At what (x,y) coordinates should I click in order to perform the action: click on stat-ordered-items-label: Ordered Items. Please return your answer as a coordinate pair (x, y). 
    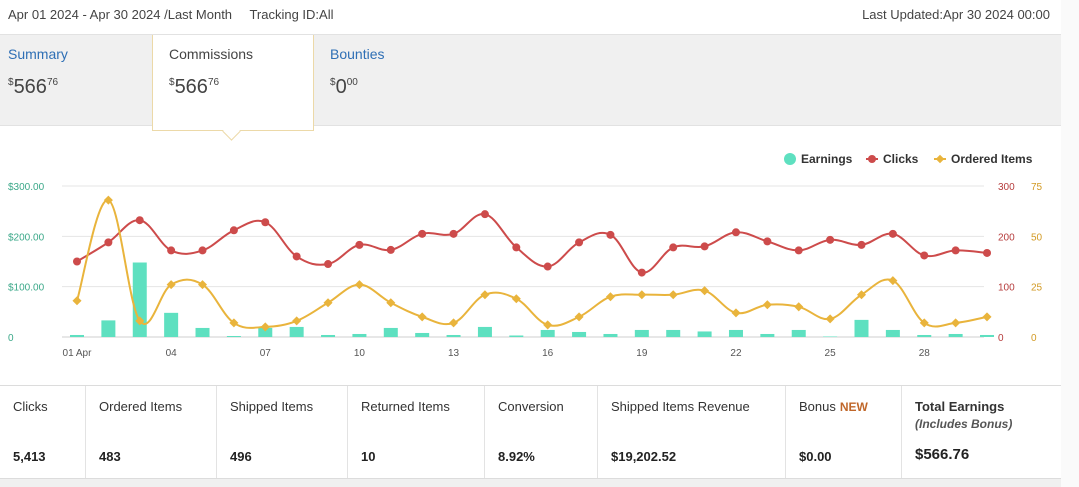
    Looking at the image, I should click on (141, 406).